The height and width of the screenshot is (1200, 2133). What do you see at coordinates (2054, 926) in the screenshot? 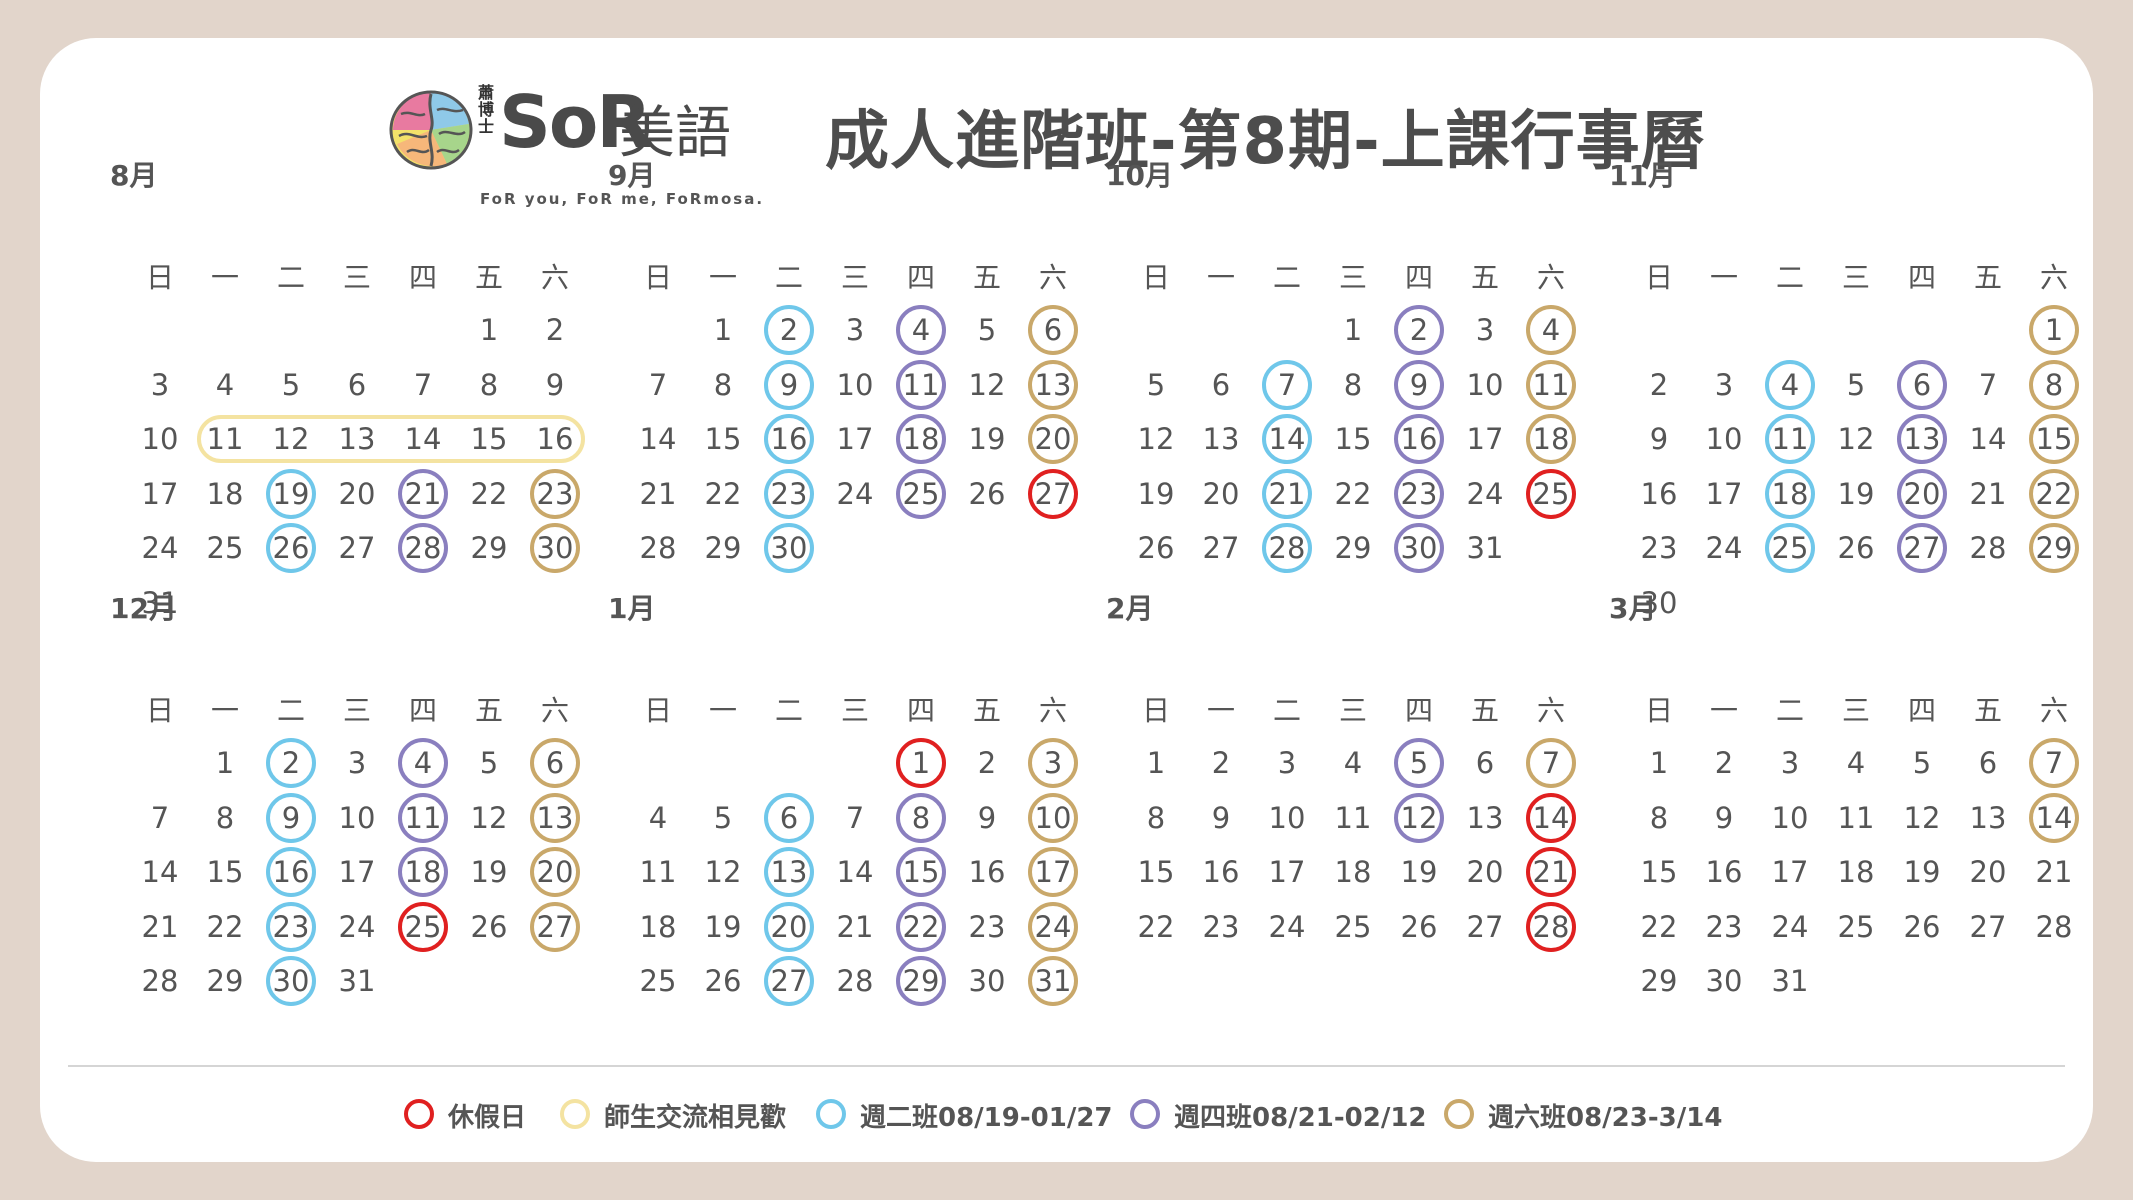
I see `day-cell: 28` at bounding box center [2054, 926].